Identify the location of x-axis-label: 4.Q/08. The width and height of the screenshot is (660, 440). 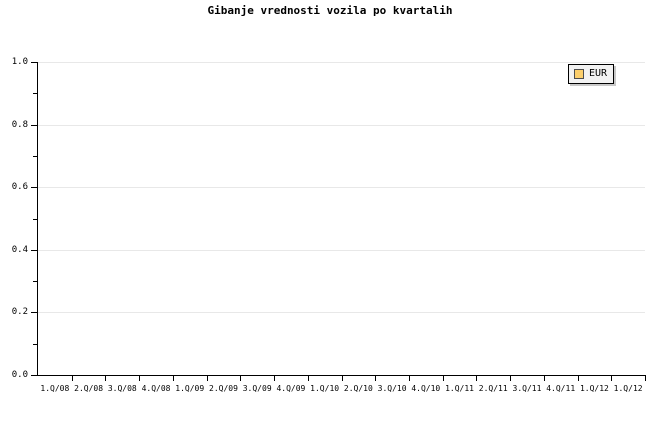
(156, 388).